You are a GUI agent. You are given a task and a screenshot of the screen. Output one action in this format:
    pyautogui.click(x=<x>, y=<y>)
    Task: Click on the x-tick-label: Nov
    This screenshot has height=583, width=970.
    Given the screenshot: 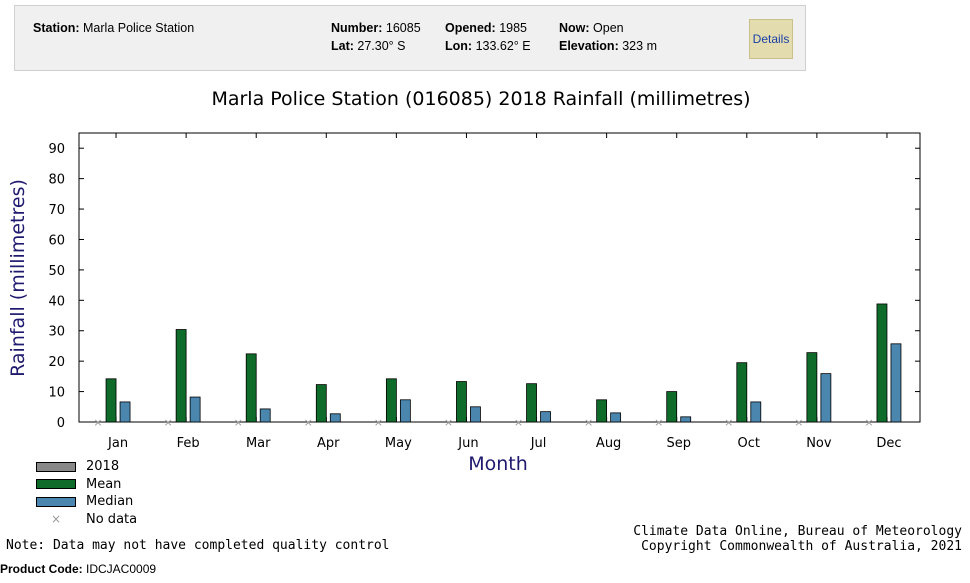 What is the action you would take?
    pyautogui.click(x=819, y=443)
    